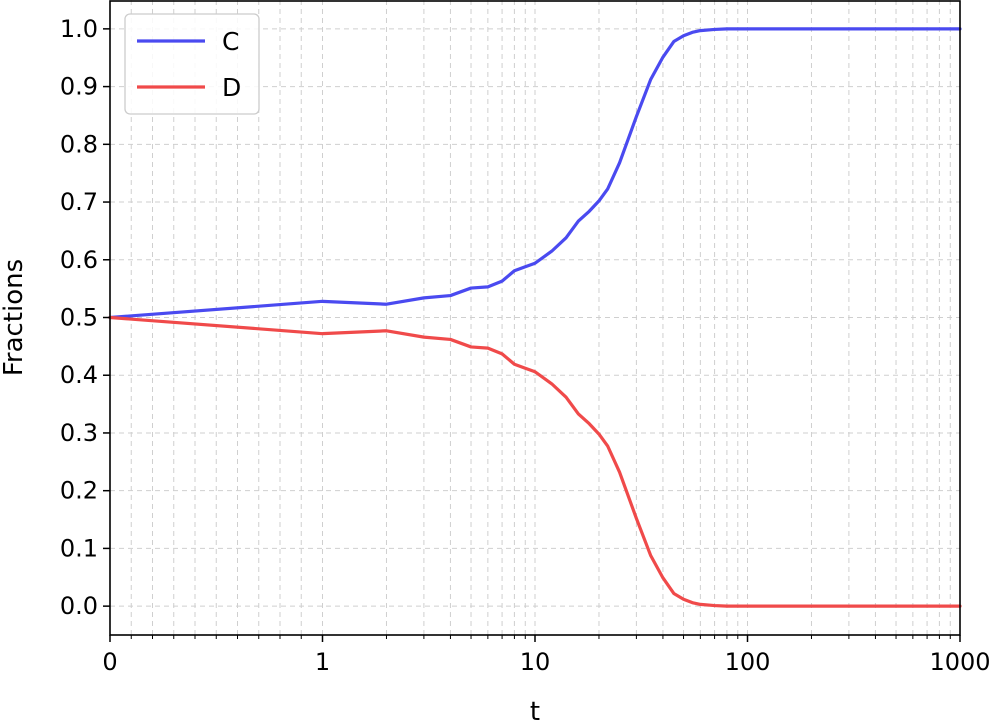 The height and width of the screenshot is (727, 997). I want to click on legend-box, so click(192, 64).